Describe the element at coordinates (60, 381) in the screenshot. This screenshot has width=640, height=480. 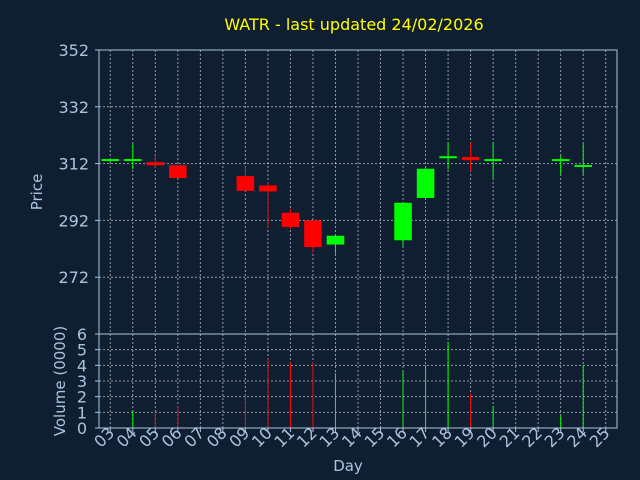
I see `volume-axis-label: Volume (0000)` at that location.